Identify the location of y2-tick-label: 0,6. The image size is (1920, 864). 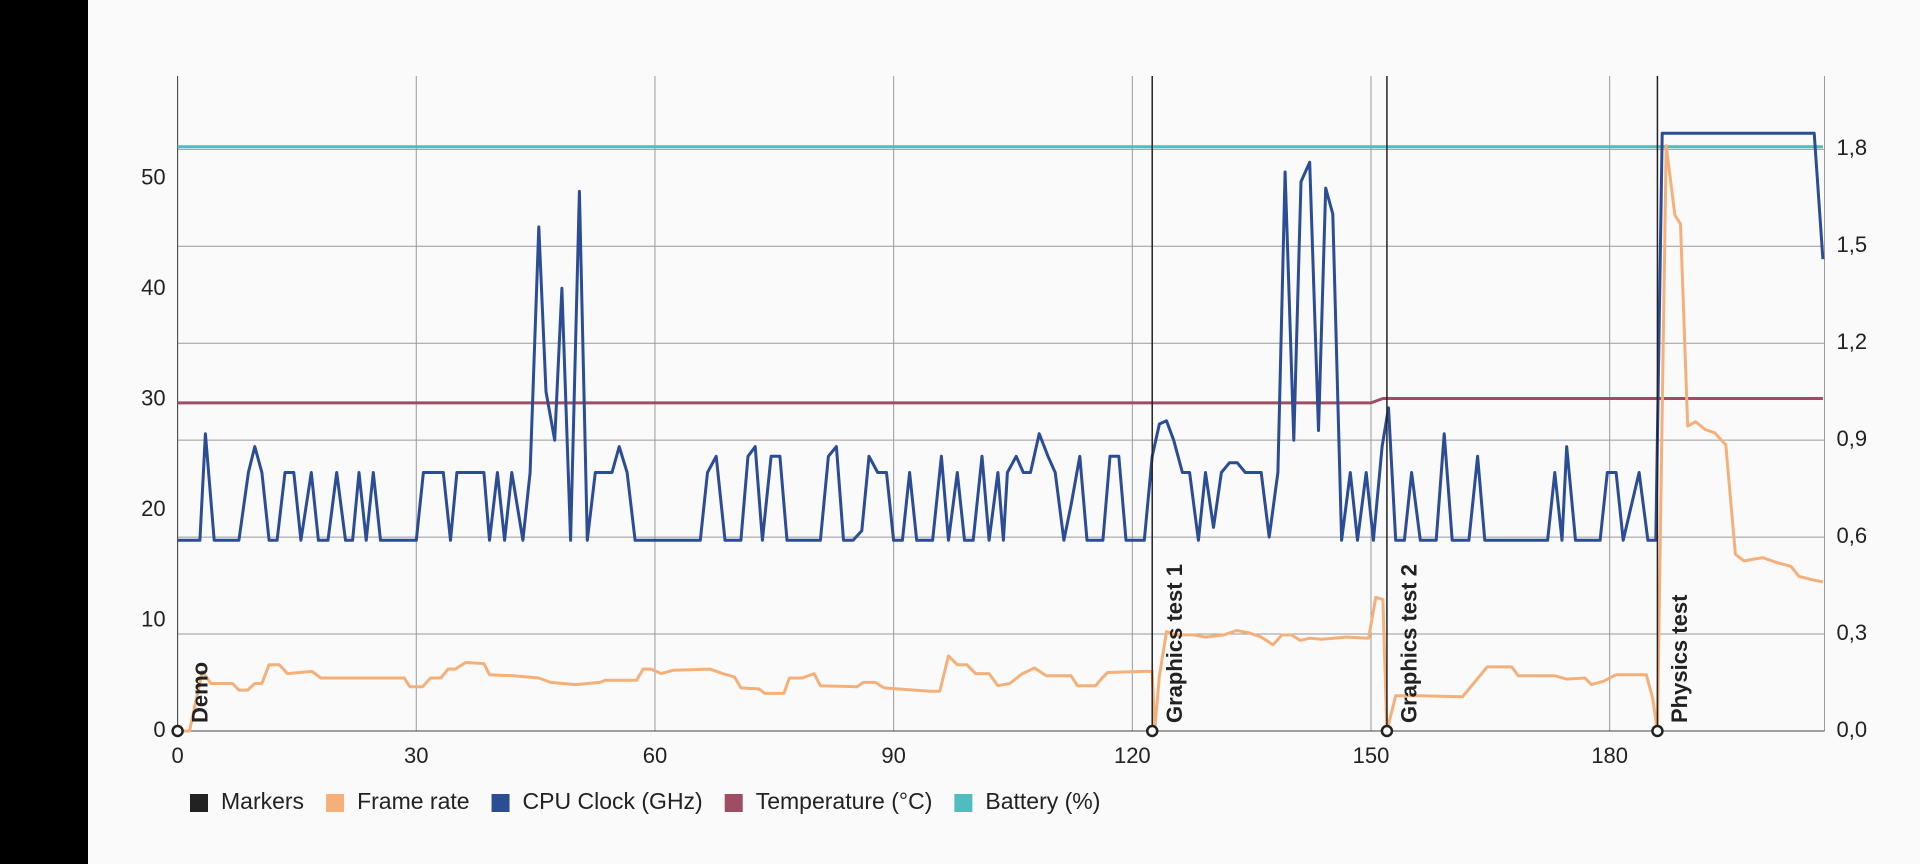
(1852, 535).